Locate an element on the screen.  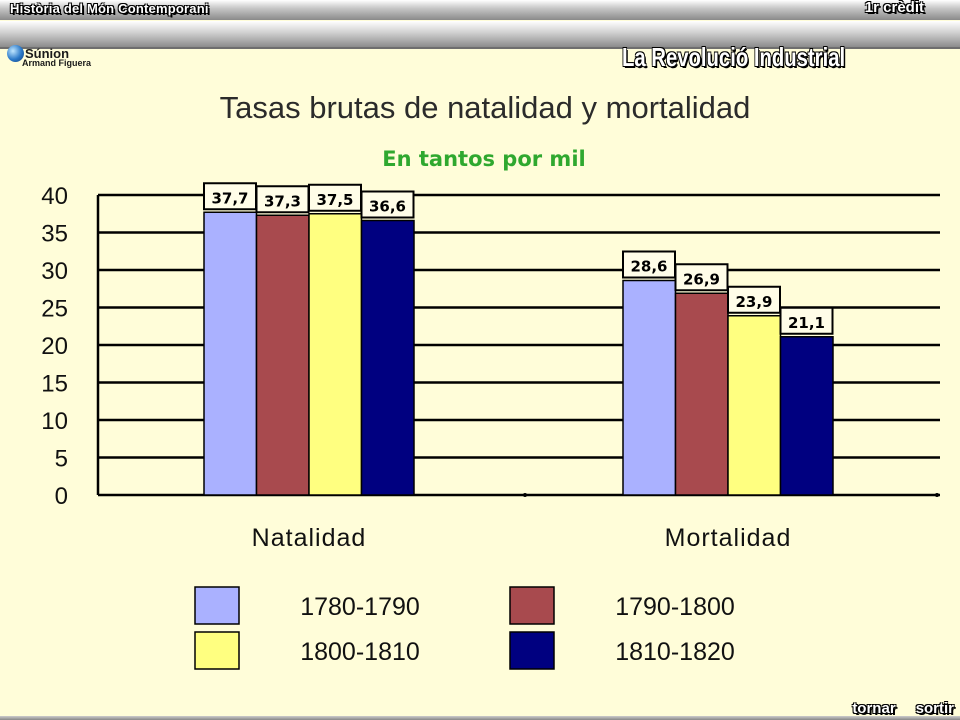
topic-title: La Revolució Industrial is located at coordinates (734, 57).